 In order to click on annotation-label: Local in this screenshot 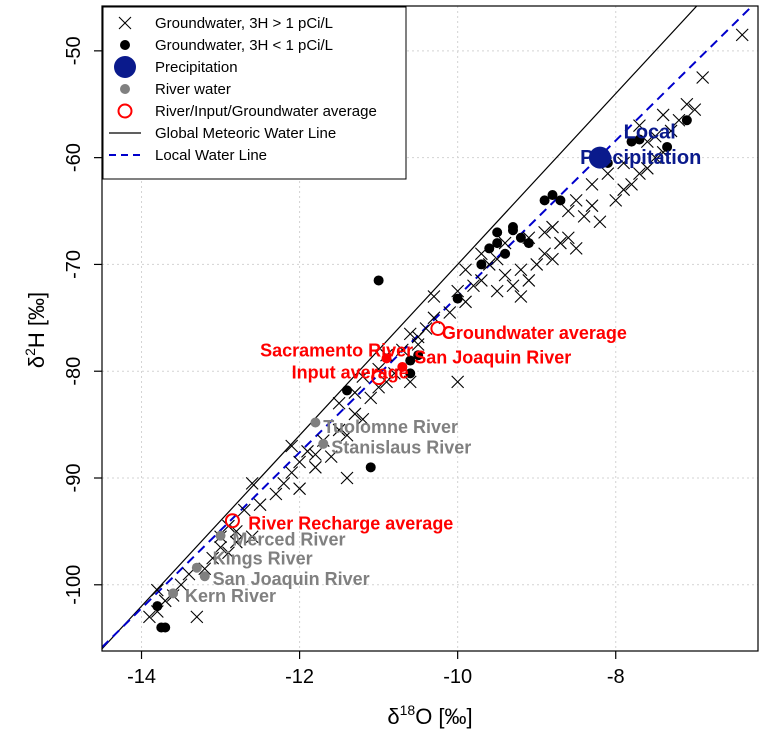, I will do `click(650, 132)`.